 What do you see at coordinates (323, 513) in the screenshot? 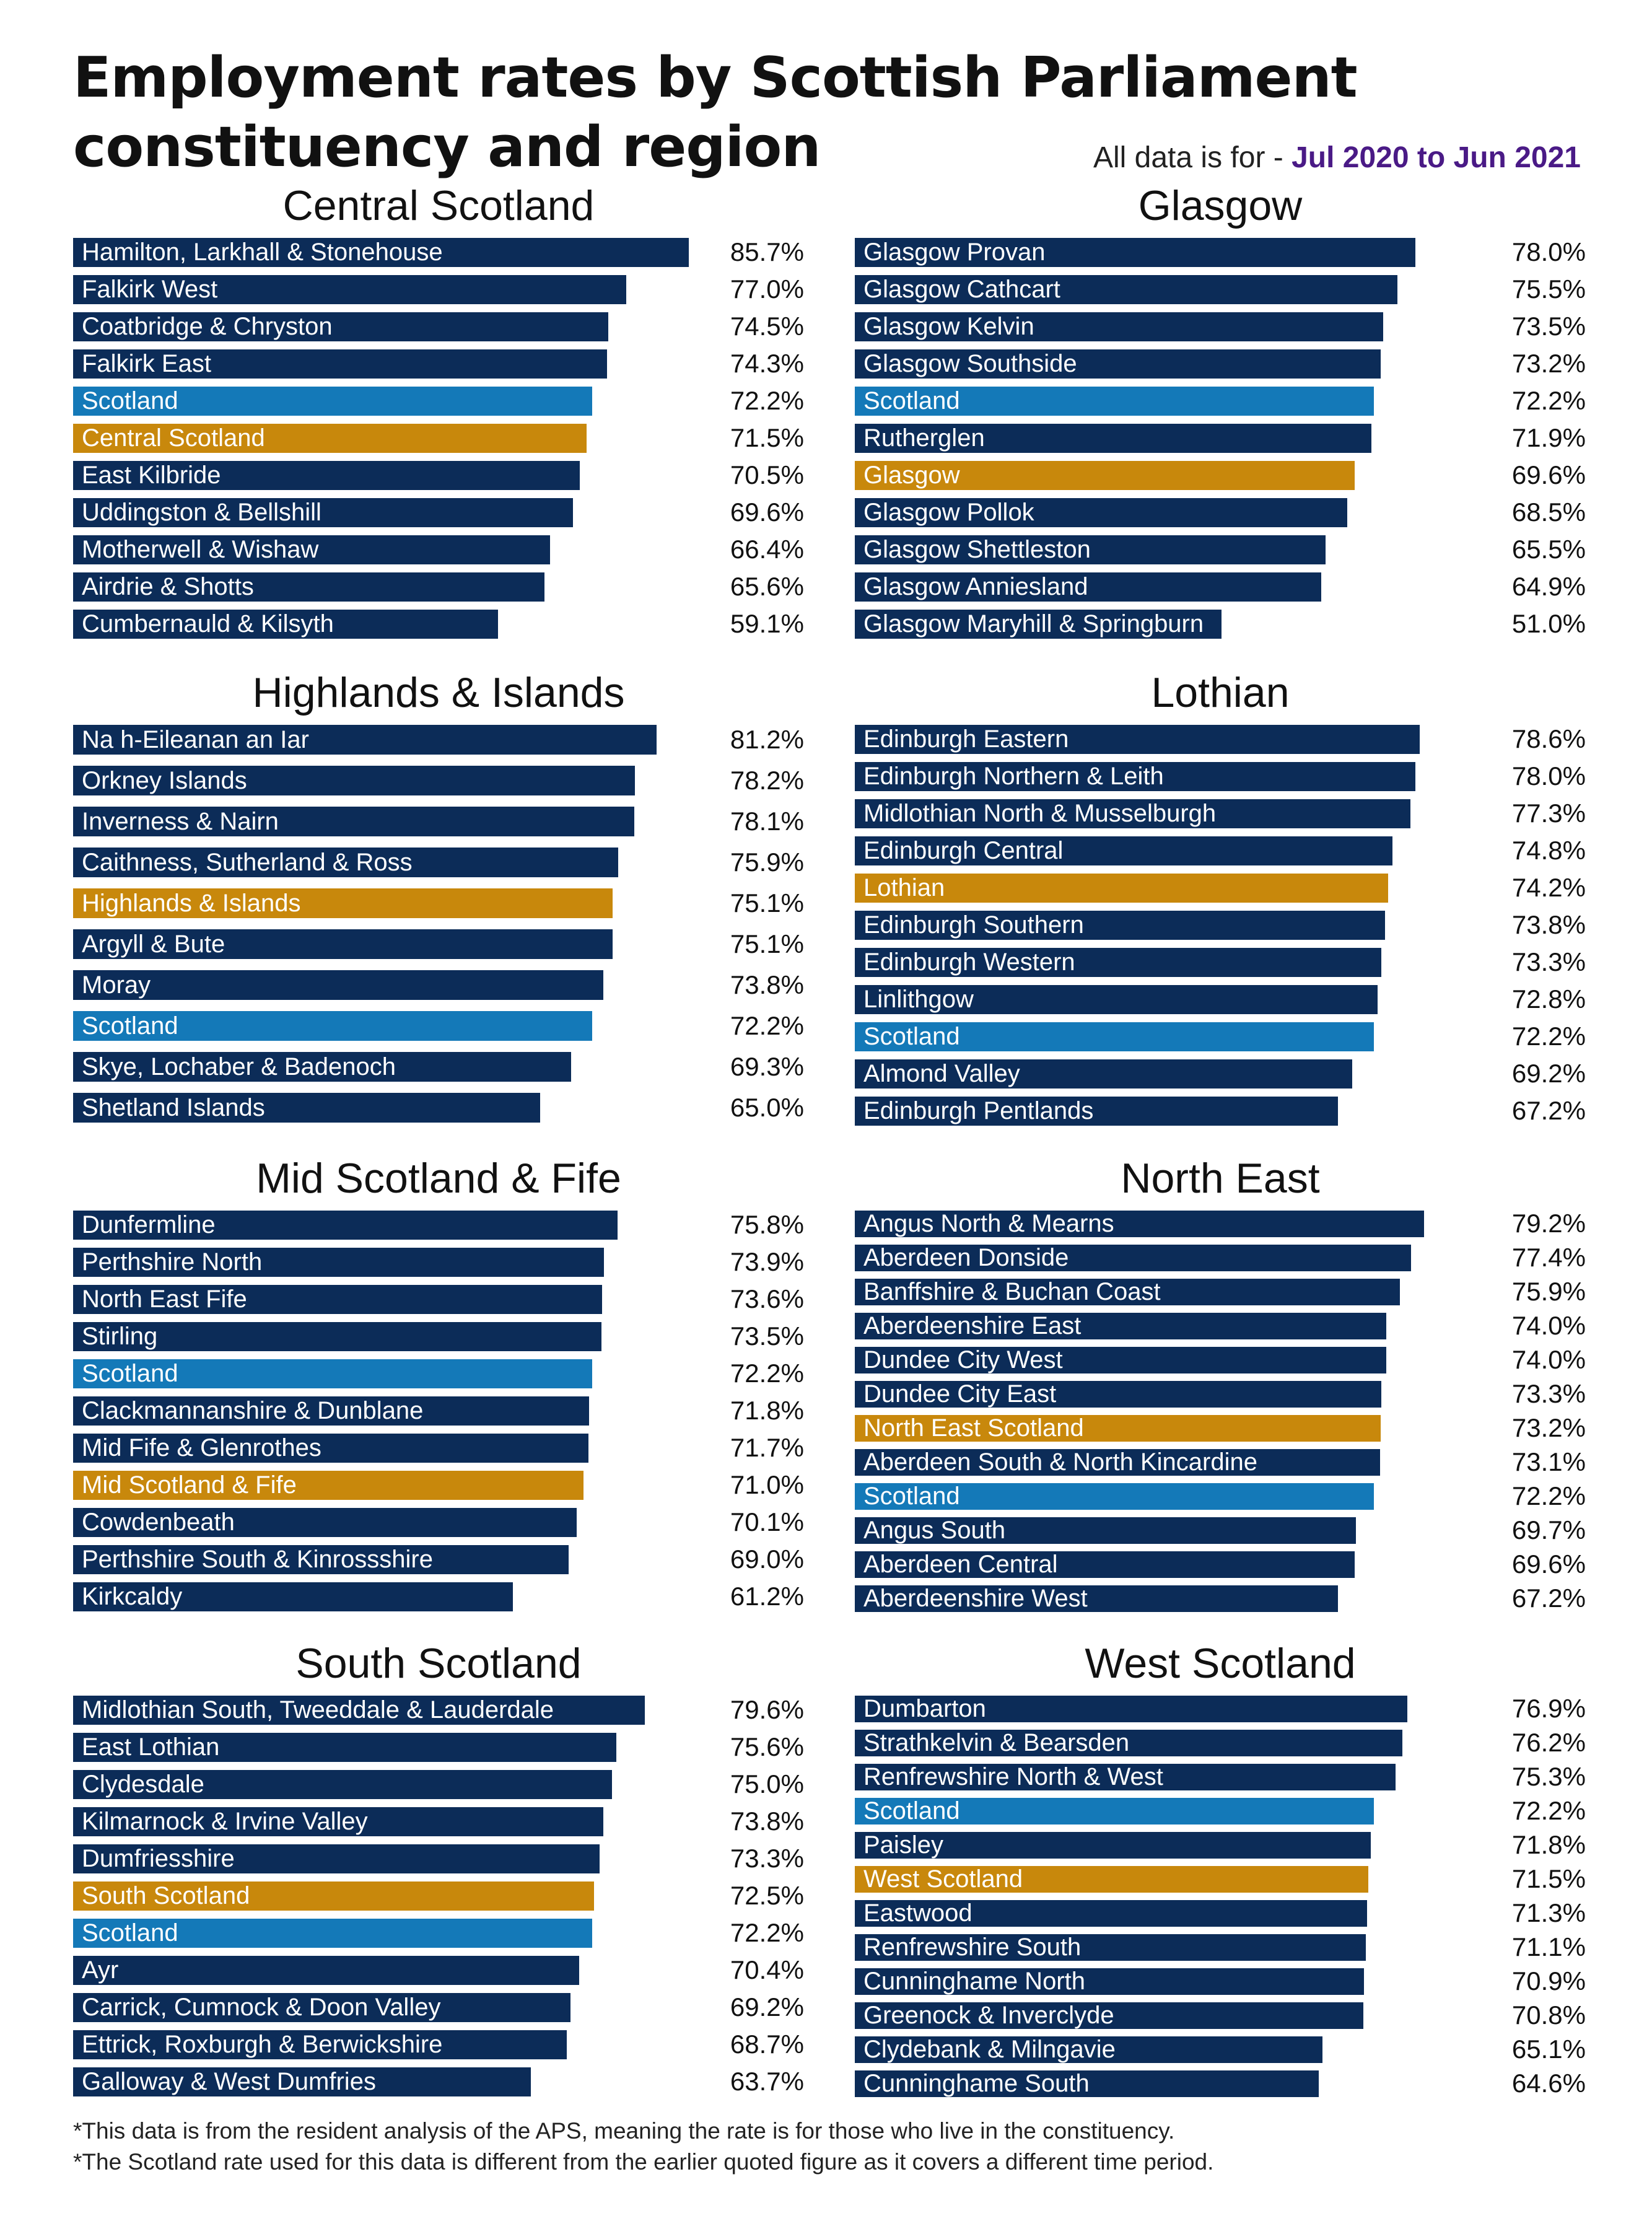
I see `bar-uddingston-and-bellshill: Uddingston & Bellshill` at bounding box center [323, 513].